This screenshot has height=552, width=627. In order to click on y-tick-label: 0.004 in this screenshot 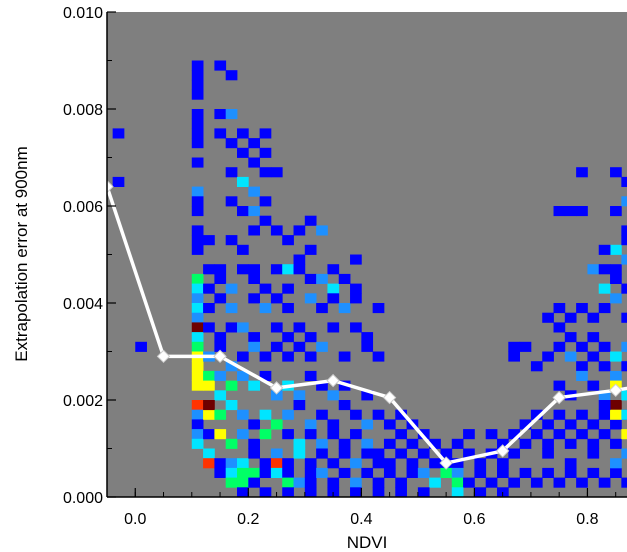, I will do `click(83, 304)`.